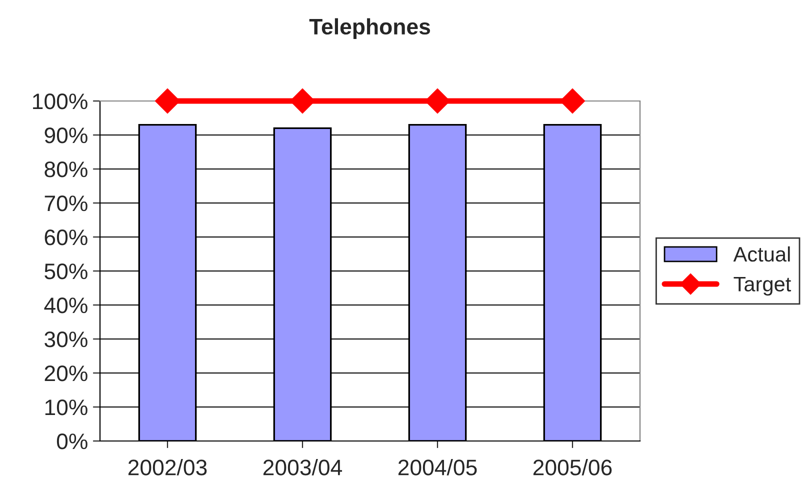 This screenshot has width=808, height=492. What do you see at coordinates (761, 254) in the screenshot?
I see `legend-label: Actual` at bounding box center [761, 254].